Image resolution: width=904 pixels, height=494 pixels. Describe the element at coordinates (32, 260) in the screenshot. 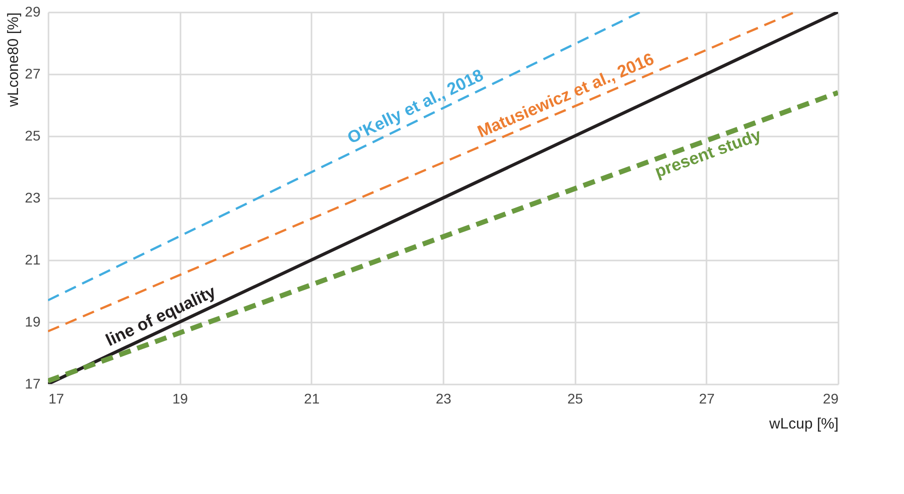

I see `y-tick-label: 21` at that location.